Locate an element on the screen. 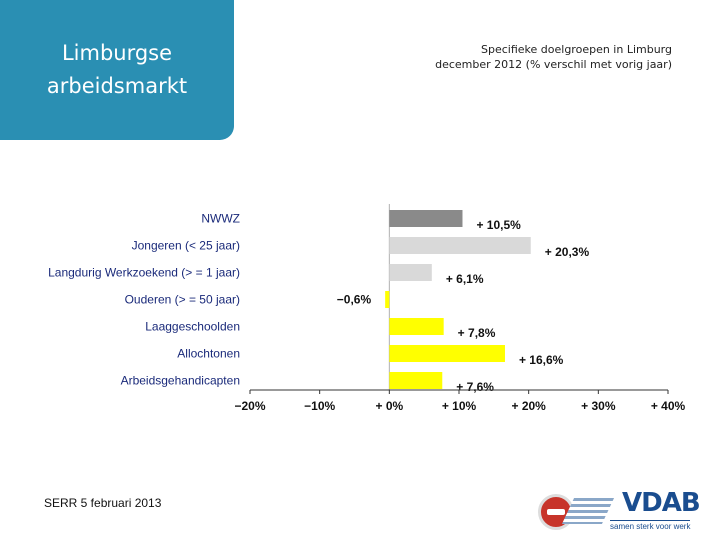 This screenshot has width=720, height=540. x-tick-label-2: + 0% is located at coordinates (389, 406).